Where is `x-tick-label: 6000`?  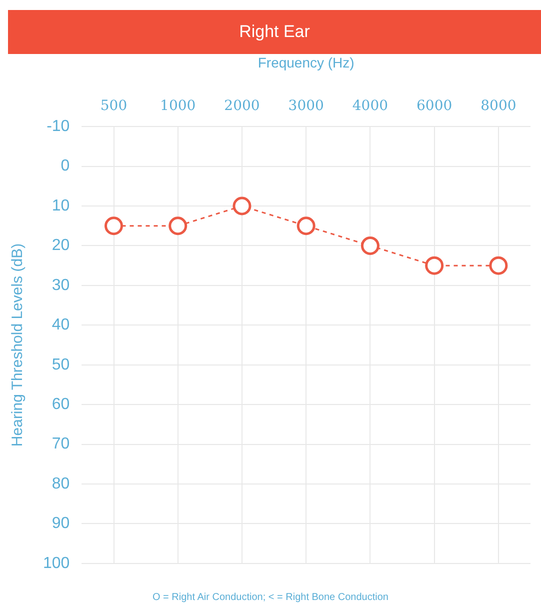 x-tick-label: 6000 is located at coordinates (434, 106).